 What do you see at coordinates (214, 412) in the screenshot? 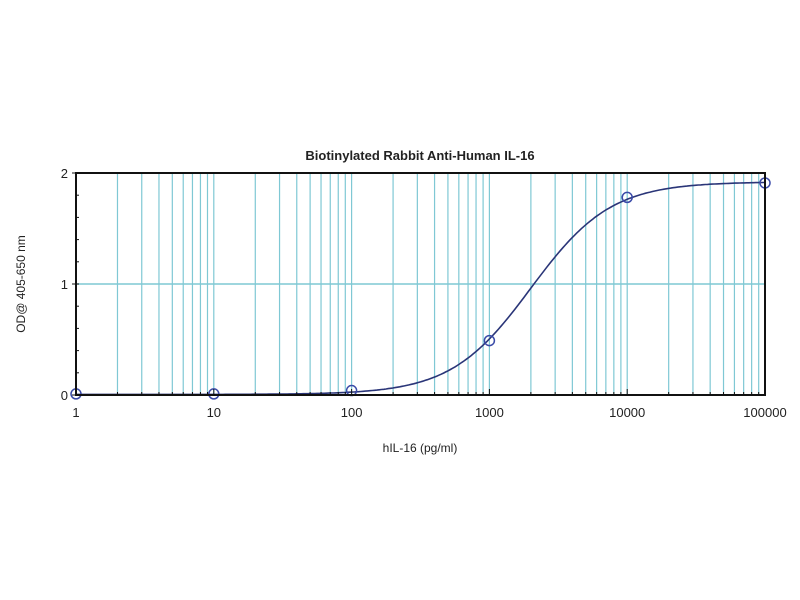
I see `x-tick-label: 10` at bounding box center [214, 412].